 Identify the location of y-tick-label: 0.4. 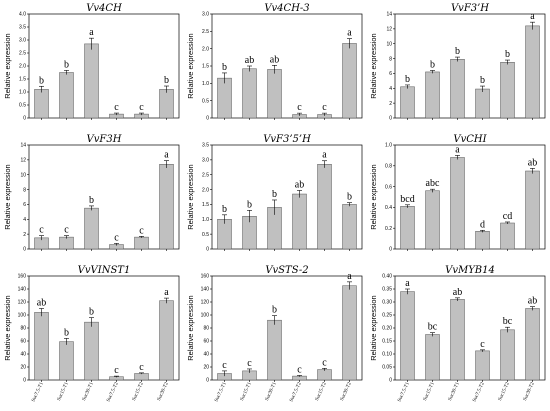
(388, 208).